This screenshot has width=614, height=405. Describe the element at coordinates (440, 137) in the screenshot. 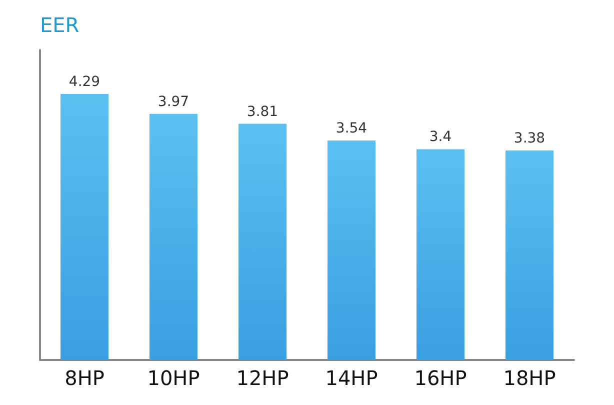

I see `data-label: 3.4` at that location.